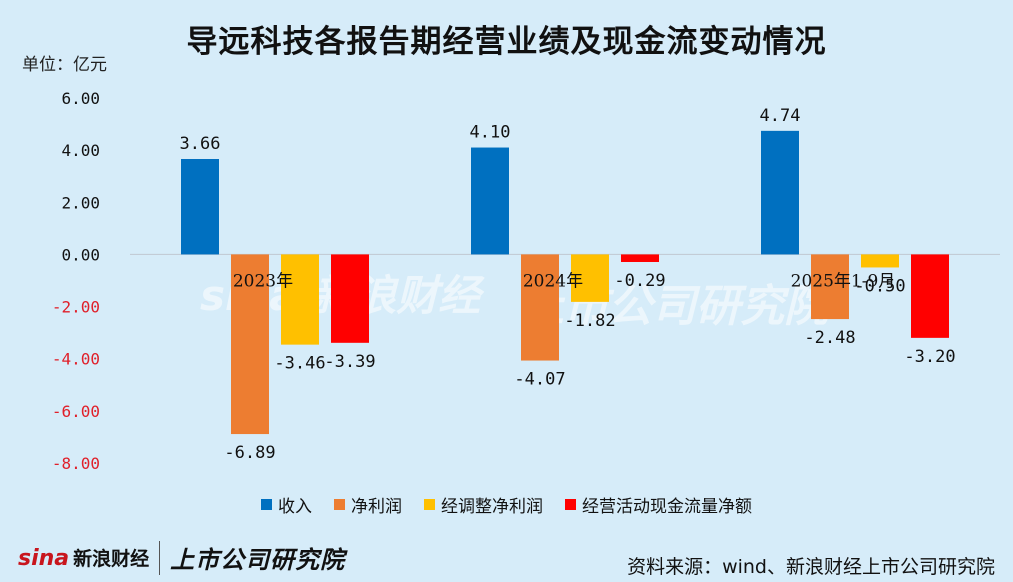  I want to click on research-logo: 上市公司研究院, so click(258, 560).